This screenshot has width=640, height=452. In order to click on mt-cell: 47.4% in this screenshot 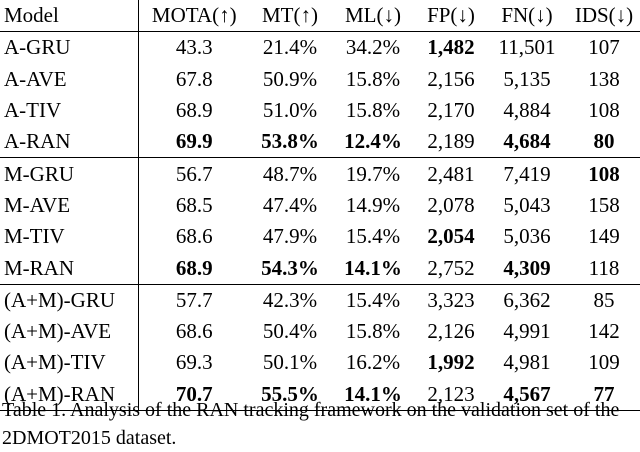, I will do `click(290, 204)`.